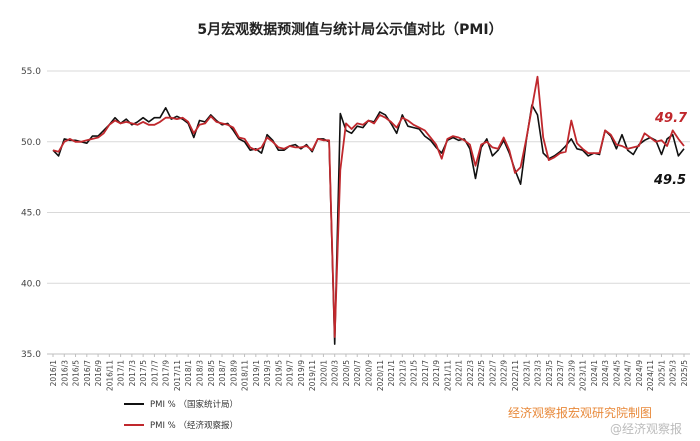 The image size is (700, 441). Describe the element at coordinates (76, 373) in the screenshot. I see `x-tick-label: 2016/5` at that location.